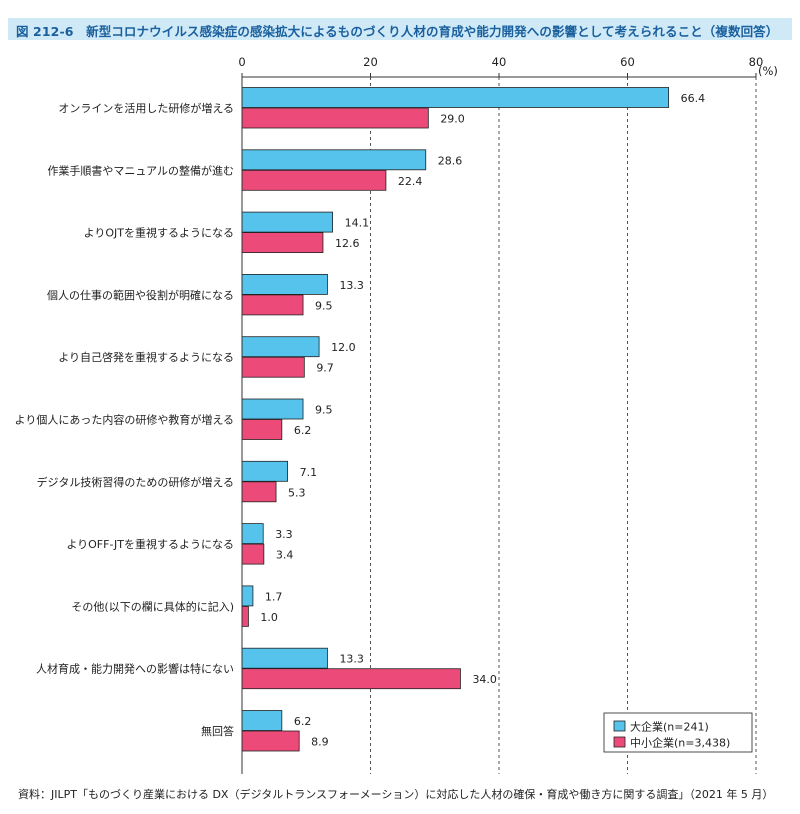 Image resolution: width=800 pixels, height=814 pixels. Describe the element at coordinates (140, 170) in the screenshot. I see `category-label: 作業手順書やマニュアルの整備が進む` at that location.